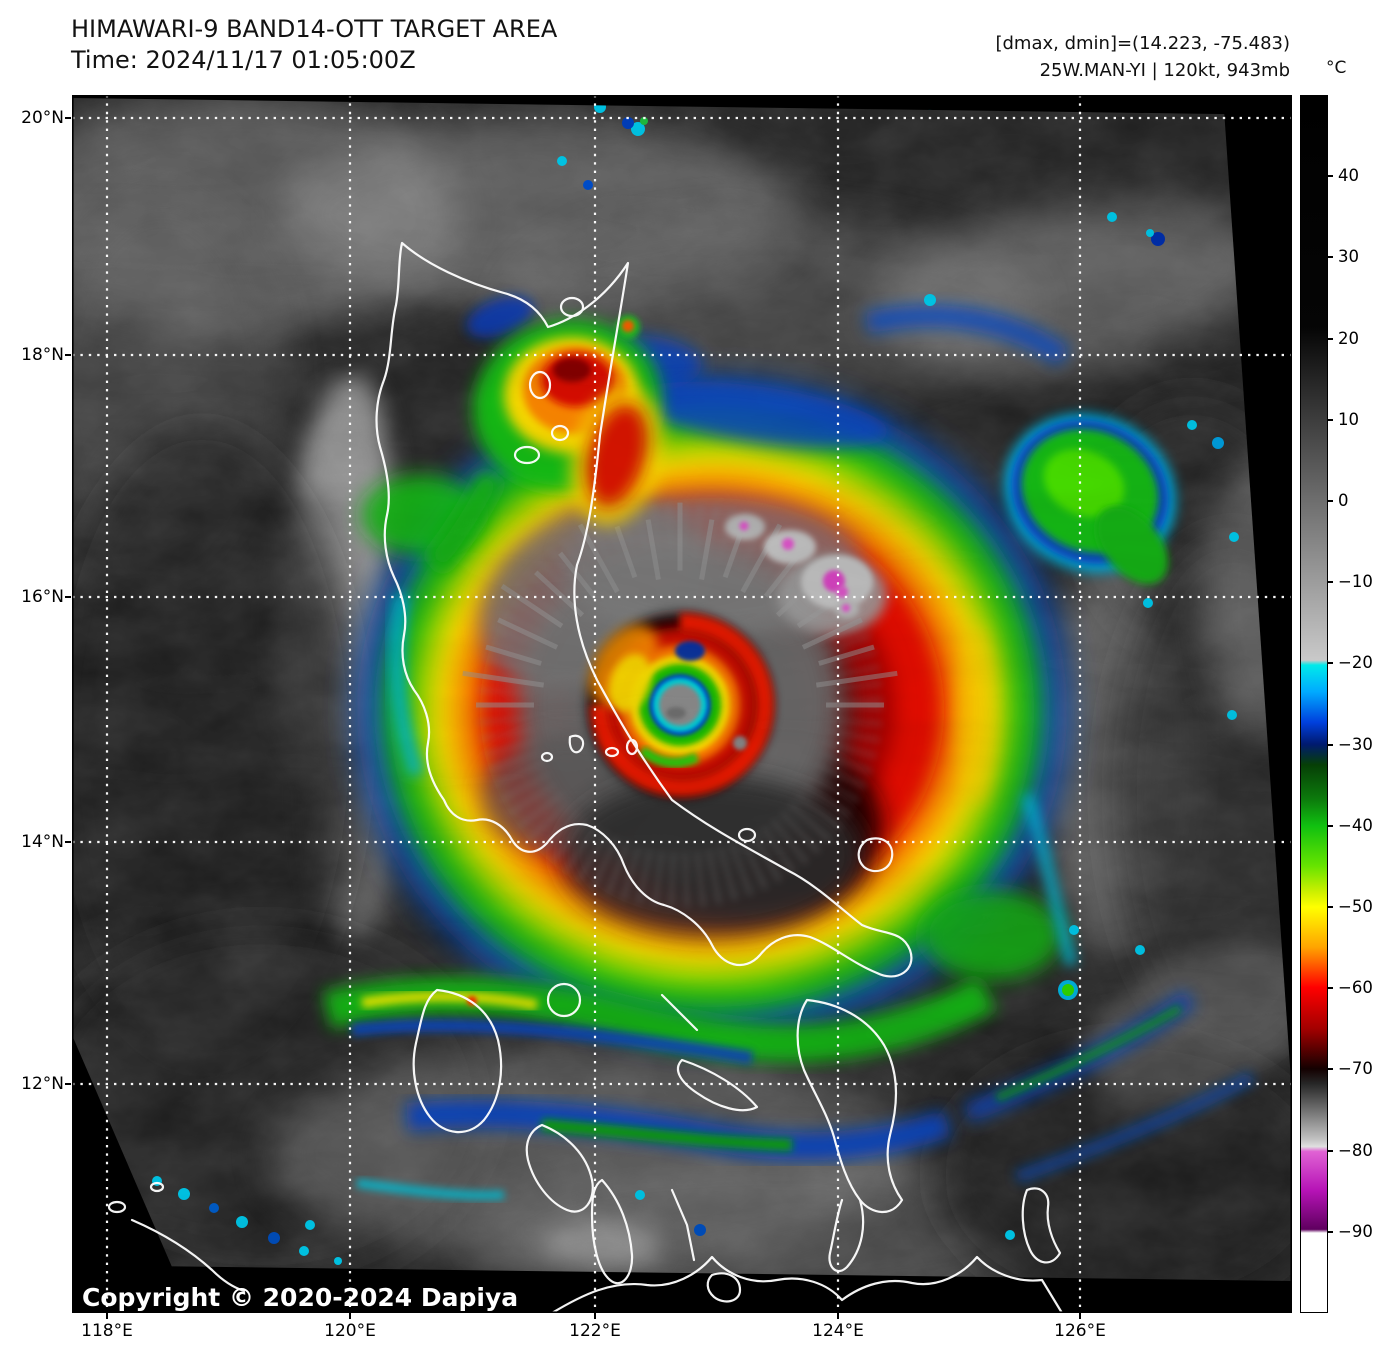  I want to click on lat-label: 12°N, so click(42, 1084).